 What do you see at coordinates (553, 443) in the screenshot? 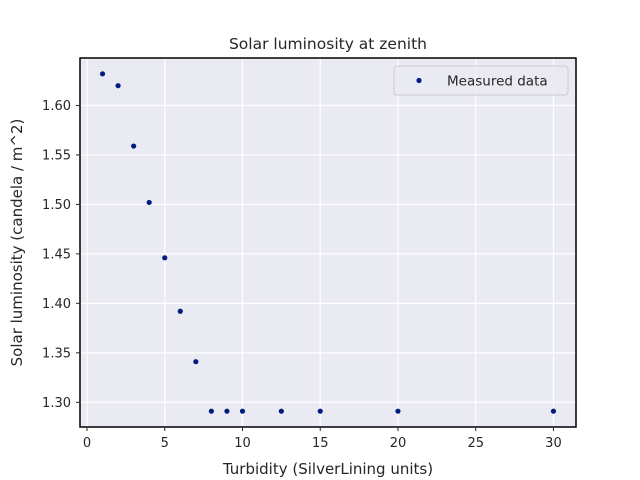
I see `x-tick-label: 30` at bounding box center [553, 443].